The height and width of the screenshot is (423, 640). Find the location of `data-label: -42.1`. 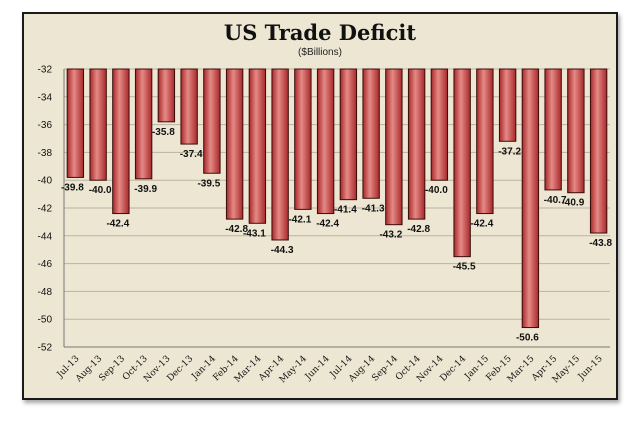

data-label: -42.1 is located at coordinates (299, 219).